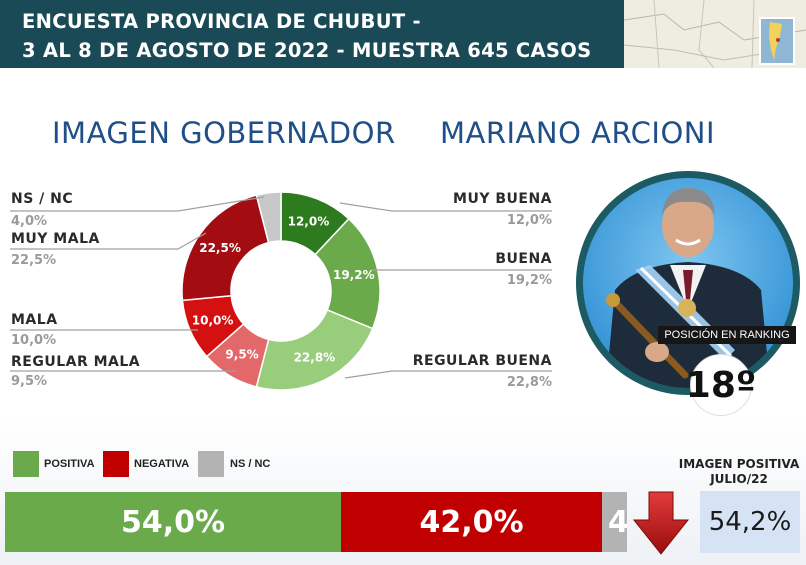 This screenshot has width=806, height=565. I want to click on value-ns-nc: 4,0%, so click(29, 221).